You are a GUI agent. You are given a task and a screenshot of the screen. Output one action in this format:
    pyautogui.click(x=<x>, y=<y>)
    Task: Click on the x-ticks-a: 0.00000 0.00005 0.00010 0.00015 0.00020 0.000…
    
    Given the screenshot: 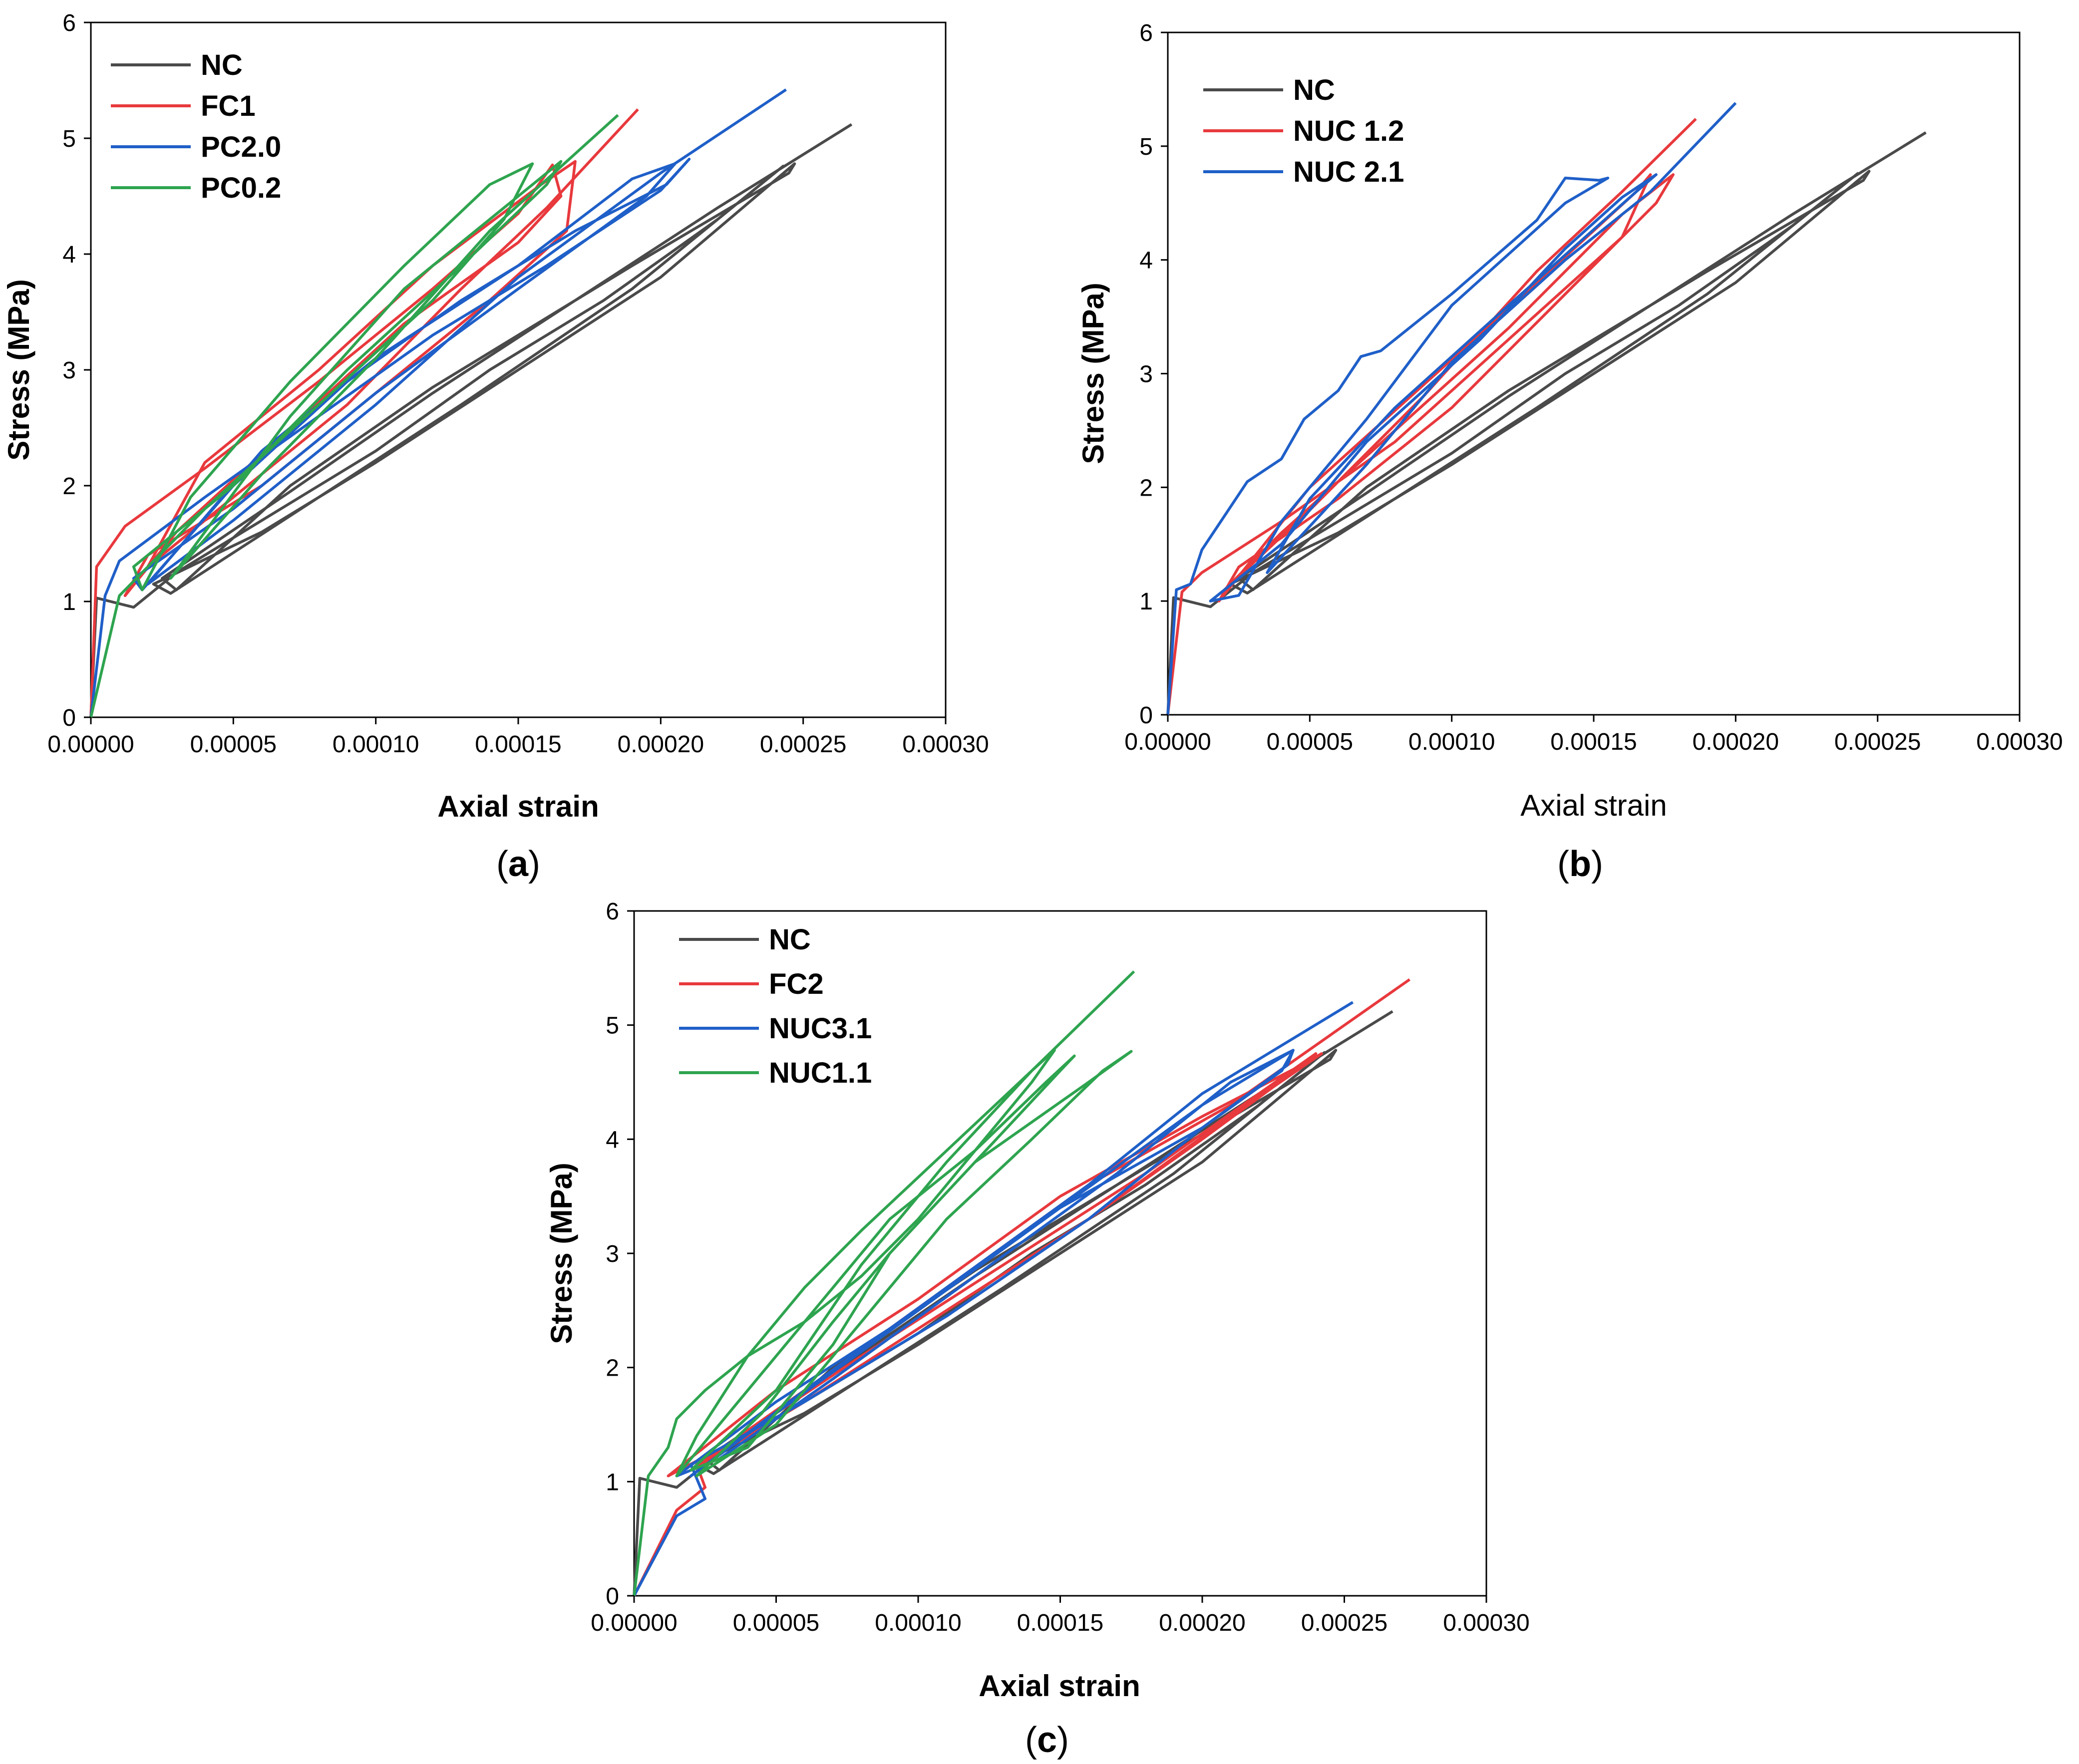 What is the action you would take?
    pyautogui.click(x=518, y=738)
    